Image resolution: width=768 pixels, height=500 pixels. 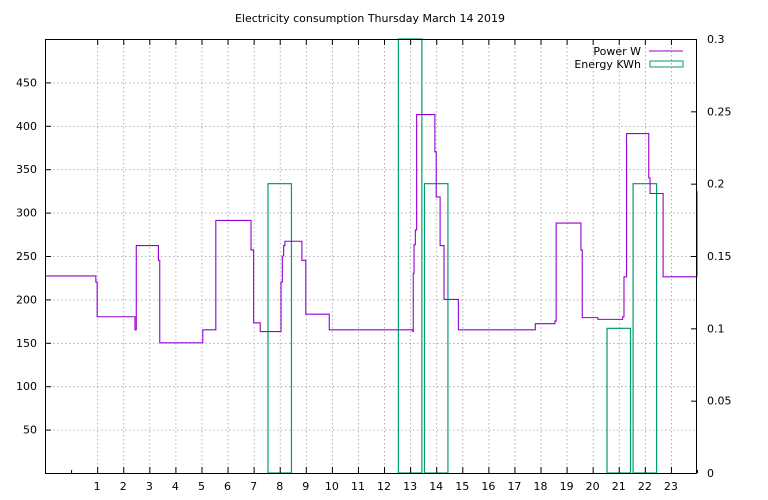 I want to click on x-tick-label: 18, so click(x=541, y=486).